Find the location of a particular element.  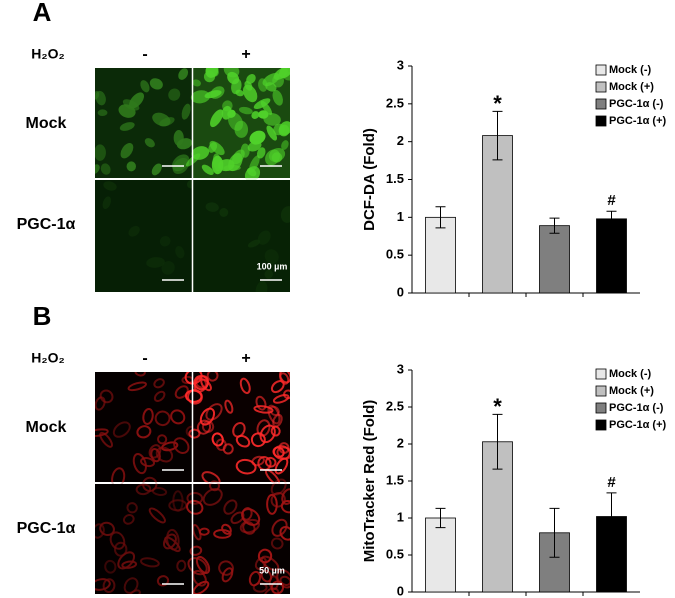

legend-label: Mock (-) is located at coordinates (630, 374).